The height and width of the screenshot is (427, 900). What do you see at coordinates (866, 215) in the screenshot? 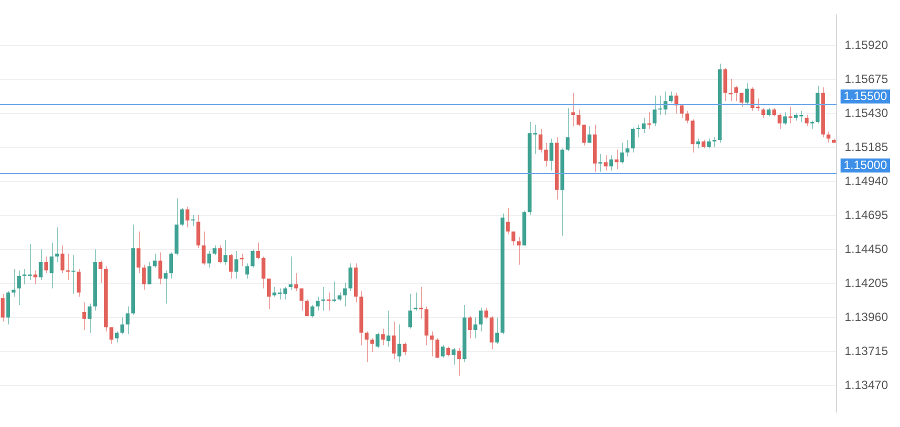
I see `y-tick-label: 1.14695` at bounding box center [866, 215].